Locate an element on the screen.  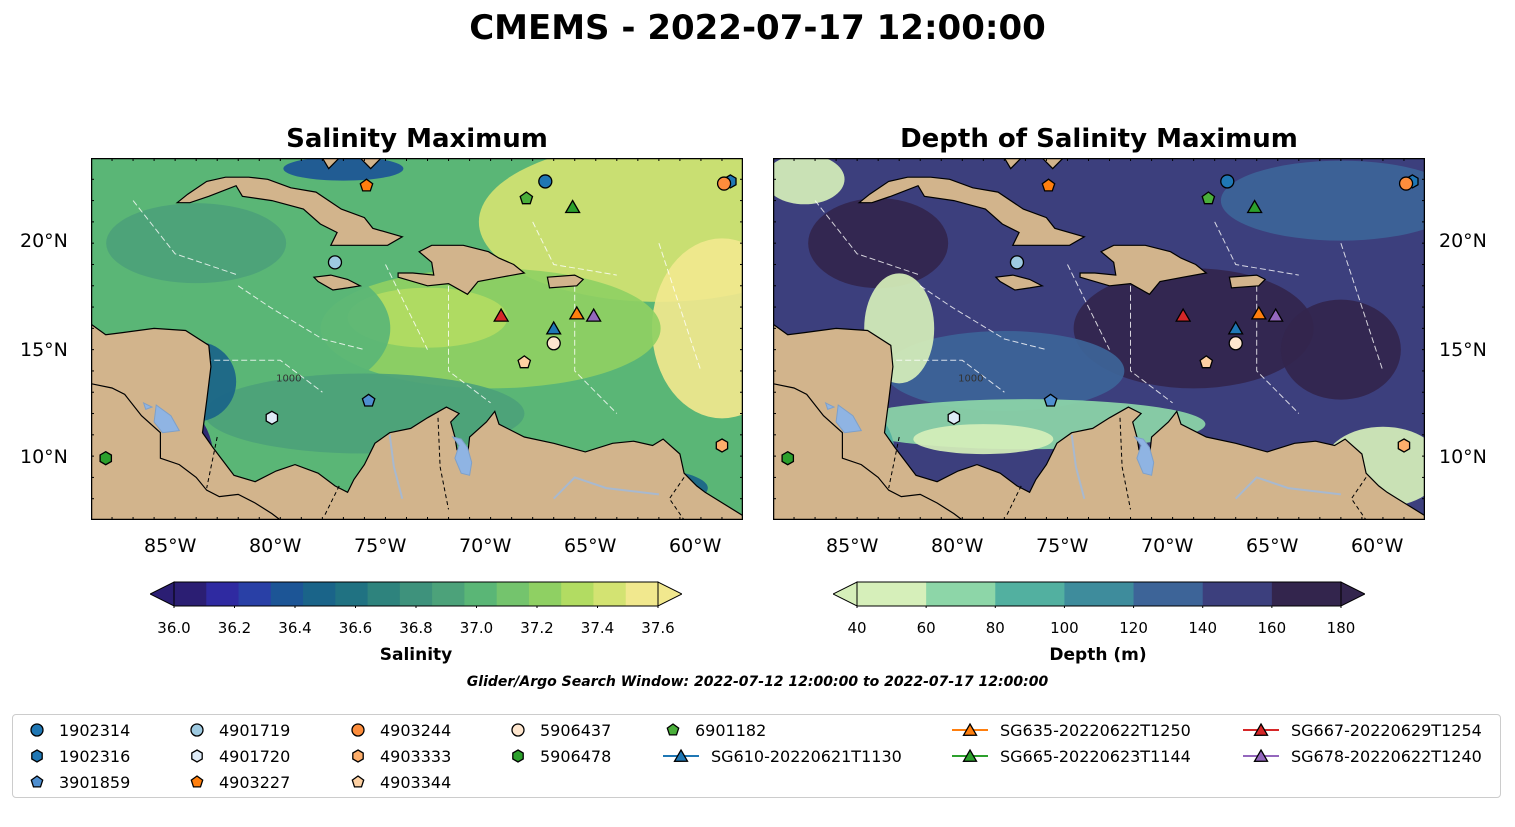
colorbar-tick-label: 36.2 is located at coordinates (234, 628).